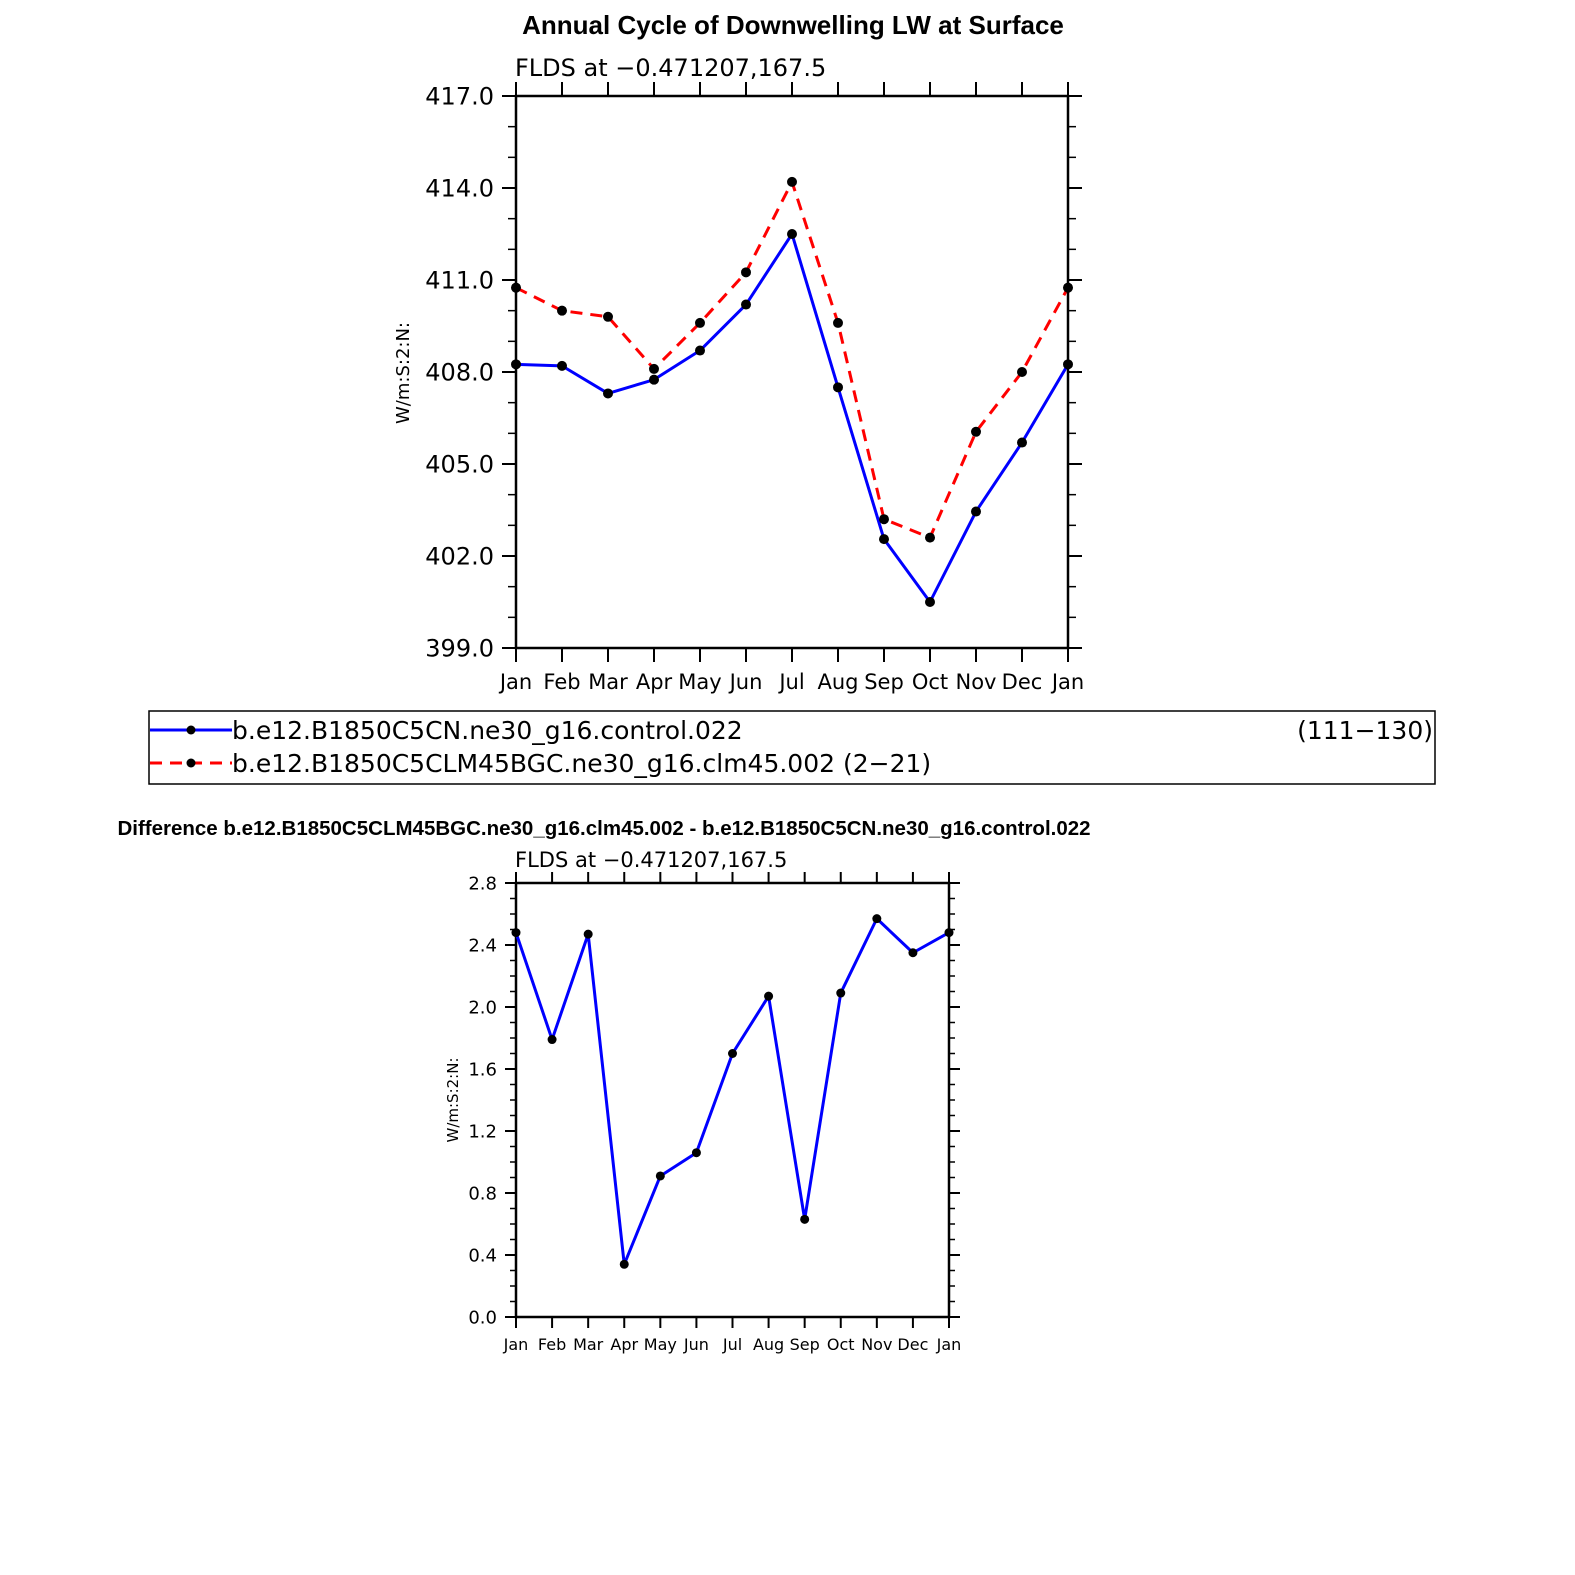  What do you see at coordinates (732, 1091) in the screenshot?
I see `bottom-chart-series-0-line` at bounding box center [732, 1091].